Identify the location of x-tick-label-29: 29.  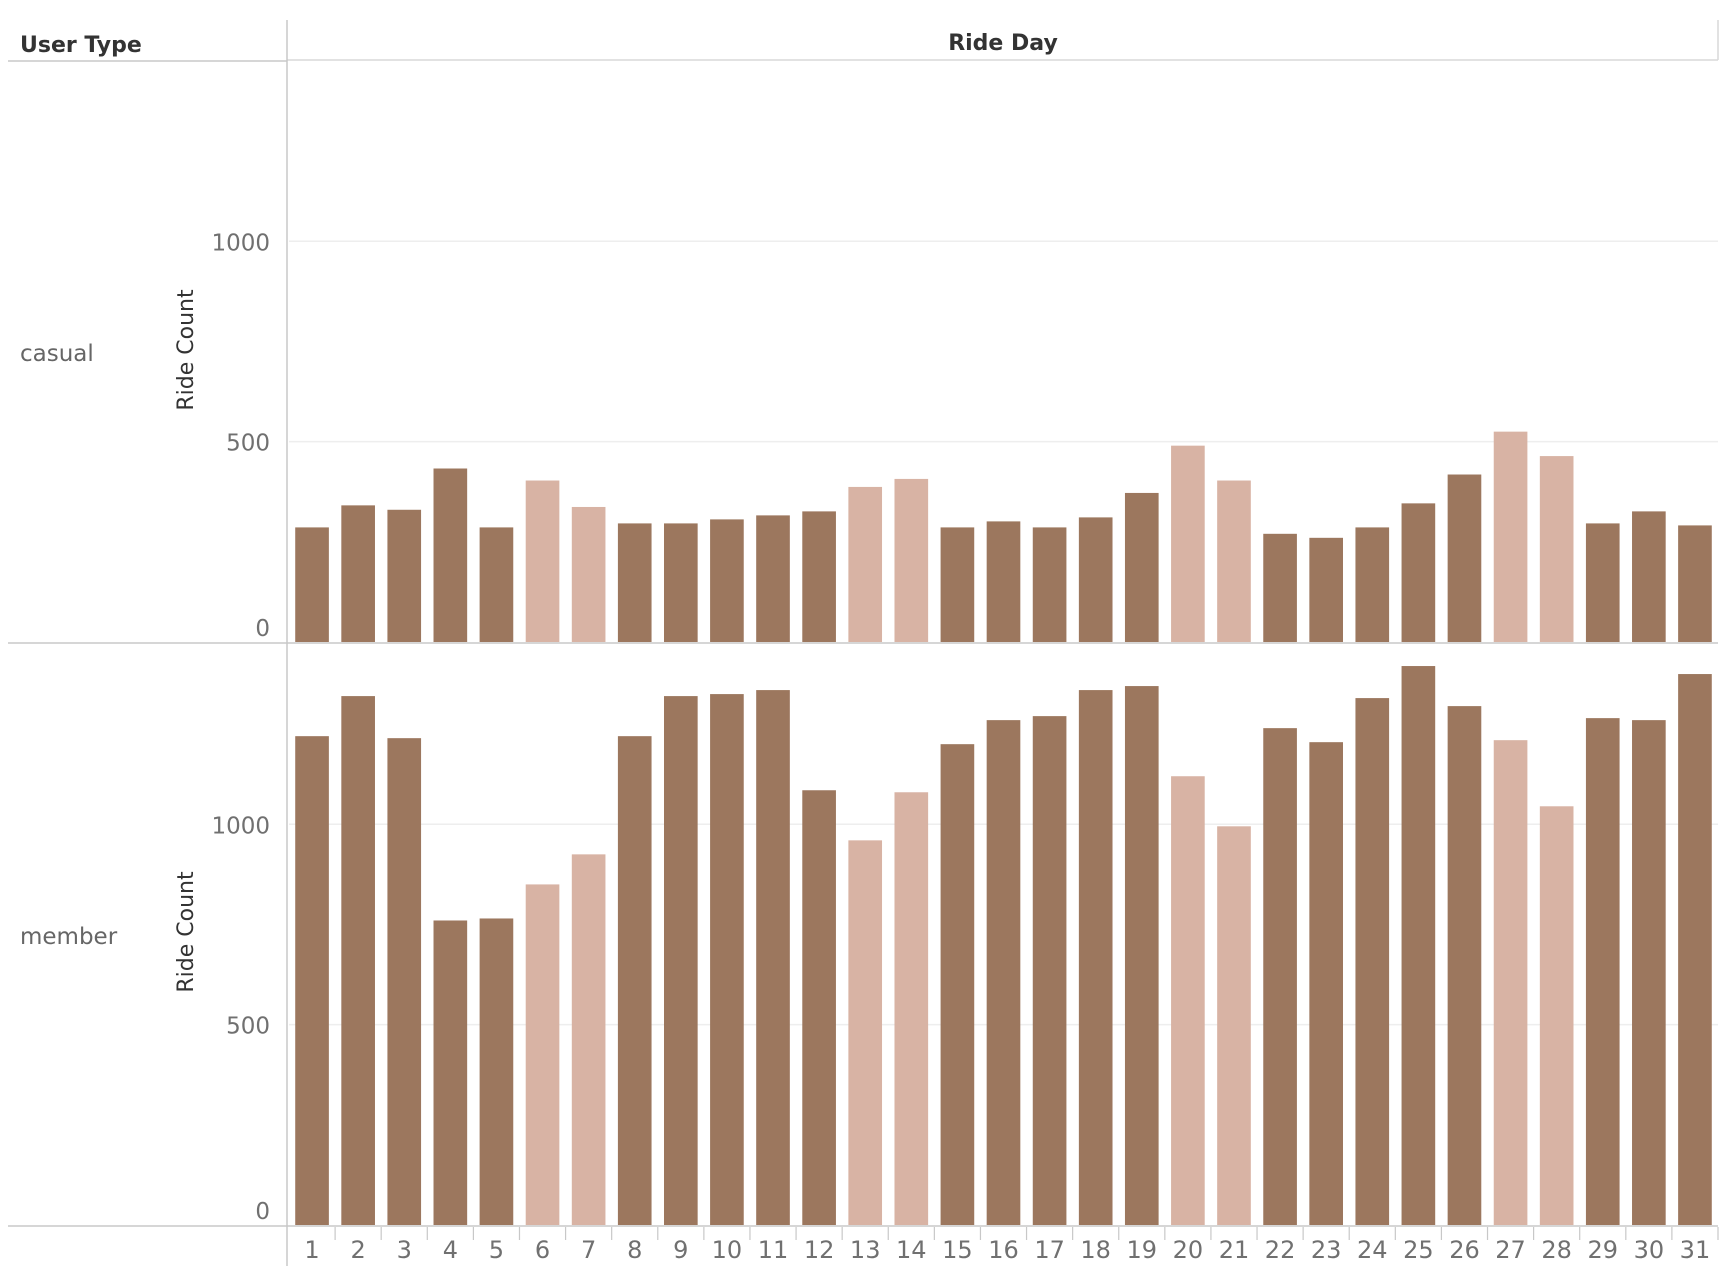
(1602, 1250).